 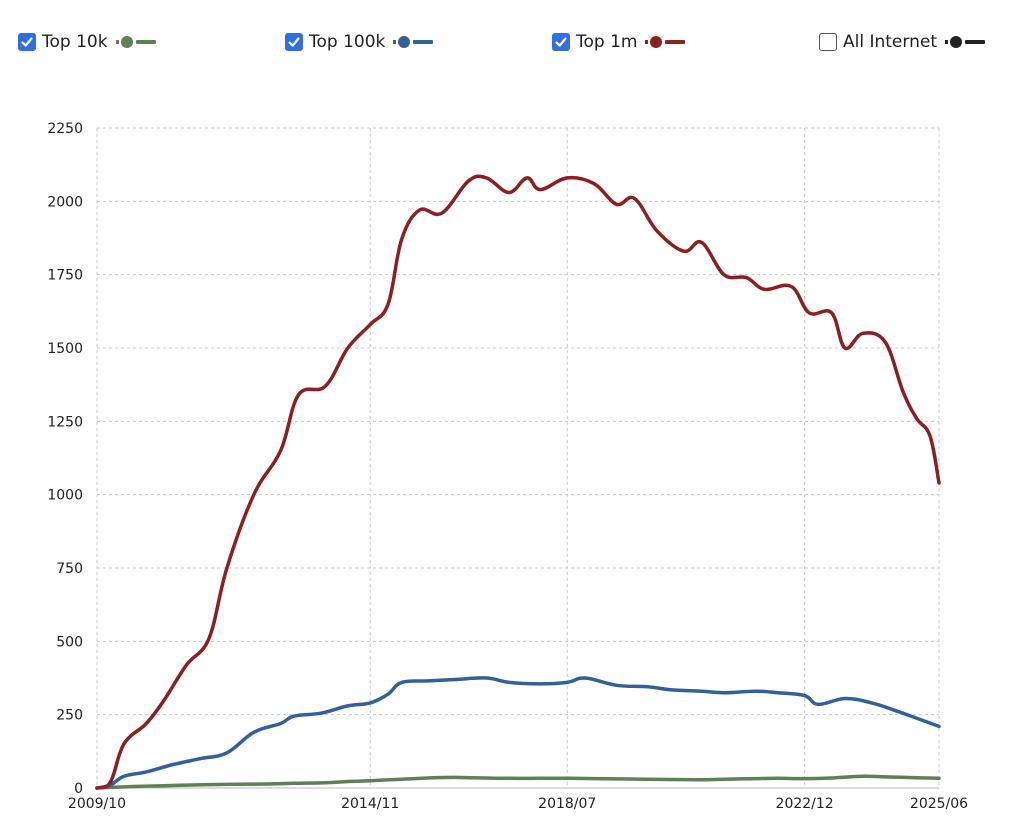 I want to click on legend-checkbox-top-100k, so click(x=294, y=42).